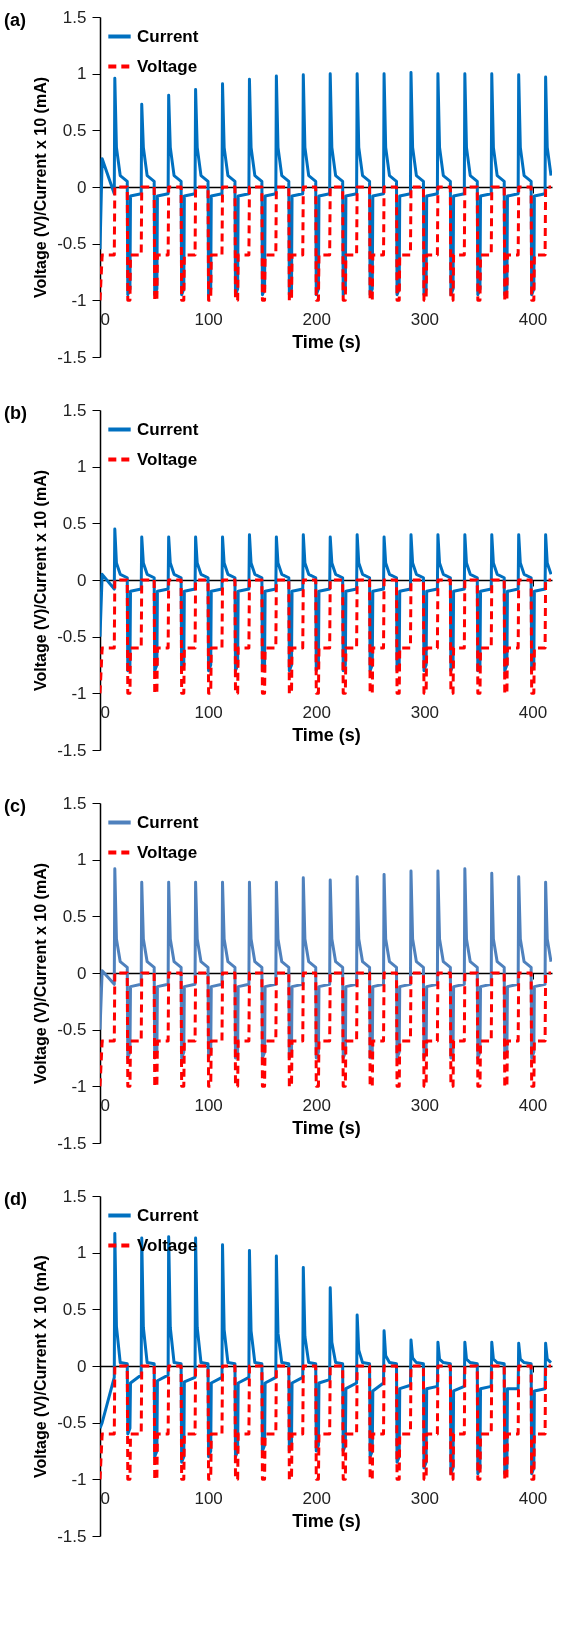  I want to click on chart-title: (d), so click(15, 1199).